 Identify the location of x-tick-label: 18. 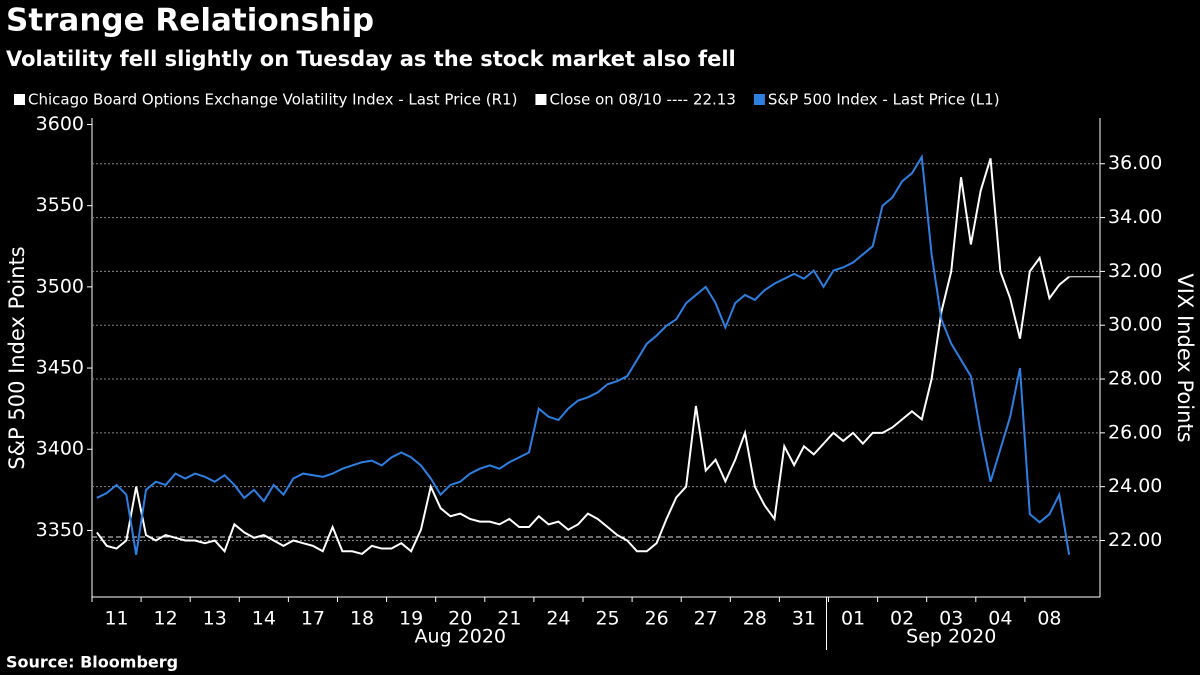
(362, 619).